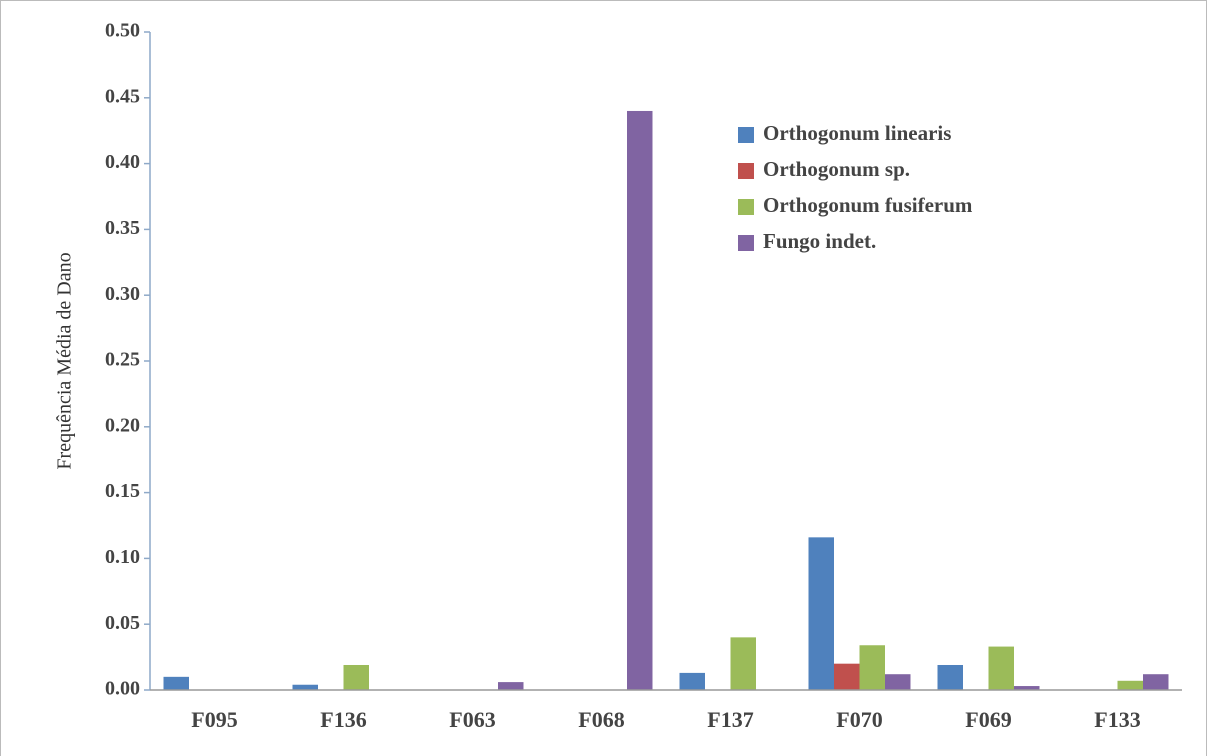 The image size is (1208, 756). I want to click on y-tick-label: 0.35, so click(122, 228).